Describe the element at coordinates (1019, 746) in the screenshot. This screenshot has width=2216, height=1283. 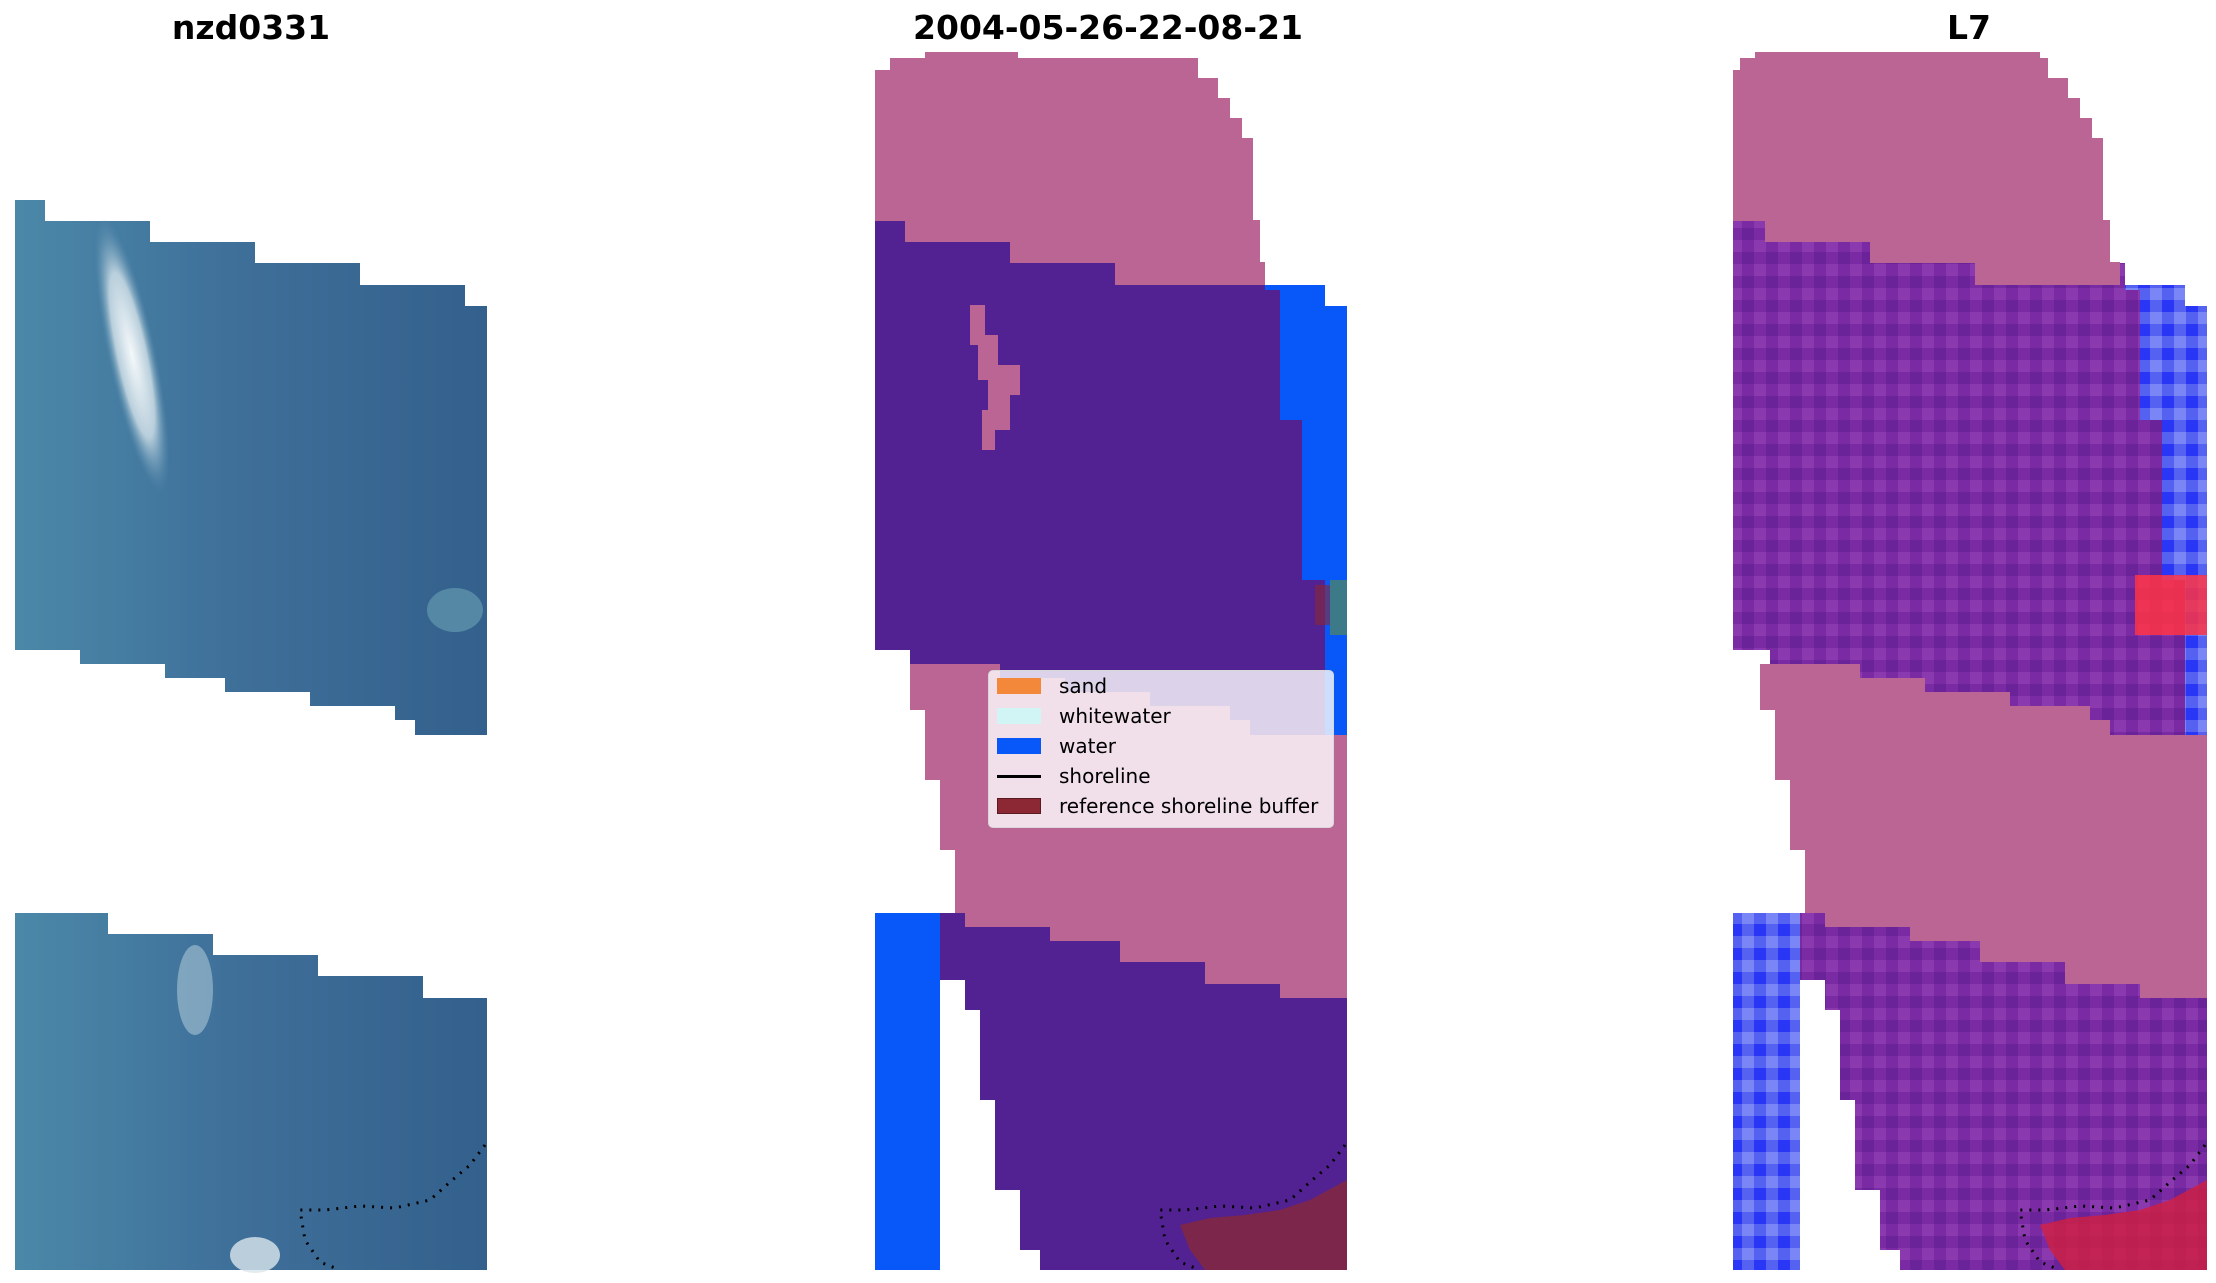
I see `water-swatch` at that location.